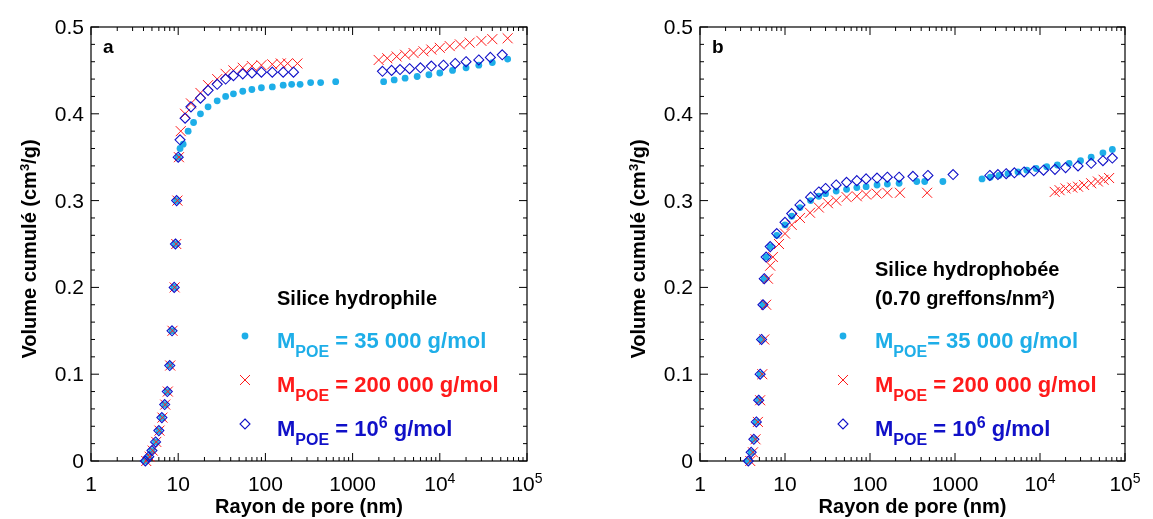 Image resolution: width=1153 pixels, height=519 pixels. Describe the element at coordinates (382, 344) in the screenshot. I see `legend-label: M$_{POE}$ = 35 000 g/mol` at that location.